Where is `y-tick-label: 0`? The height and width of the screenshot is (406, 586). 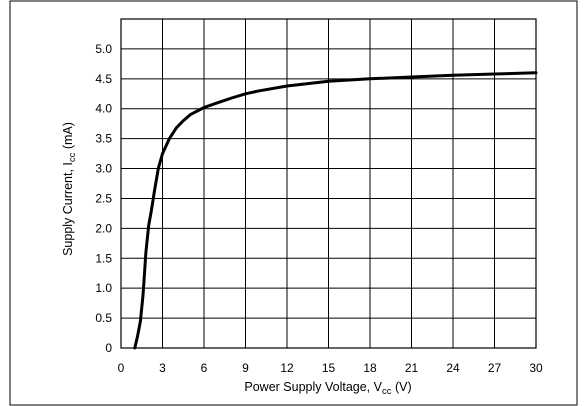 y-tick-label: 0 is located at coordinates (108, 348).